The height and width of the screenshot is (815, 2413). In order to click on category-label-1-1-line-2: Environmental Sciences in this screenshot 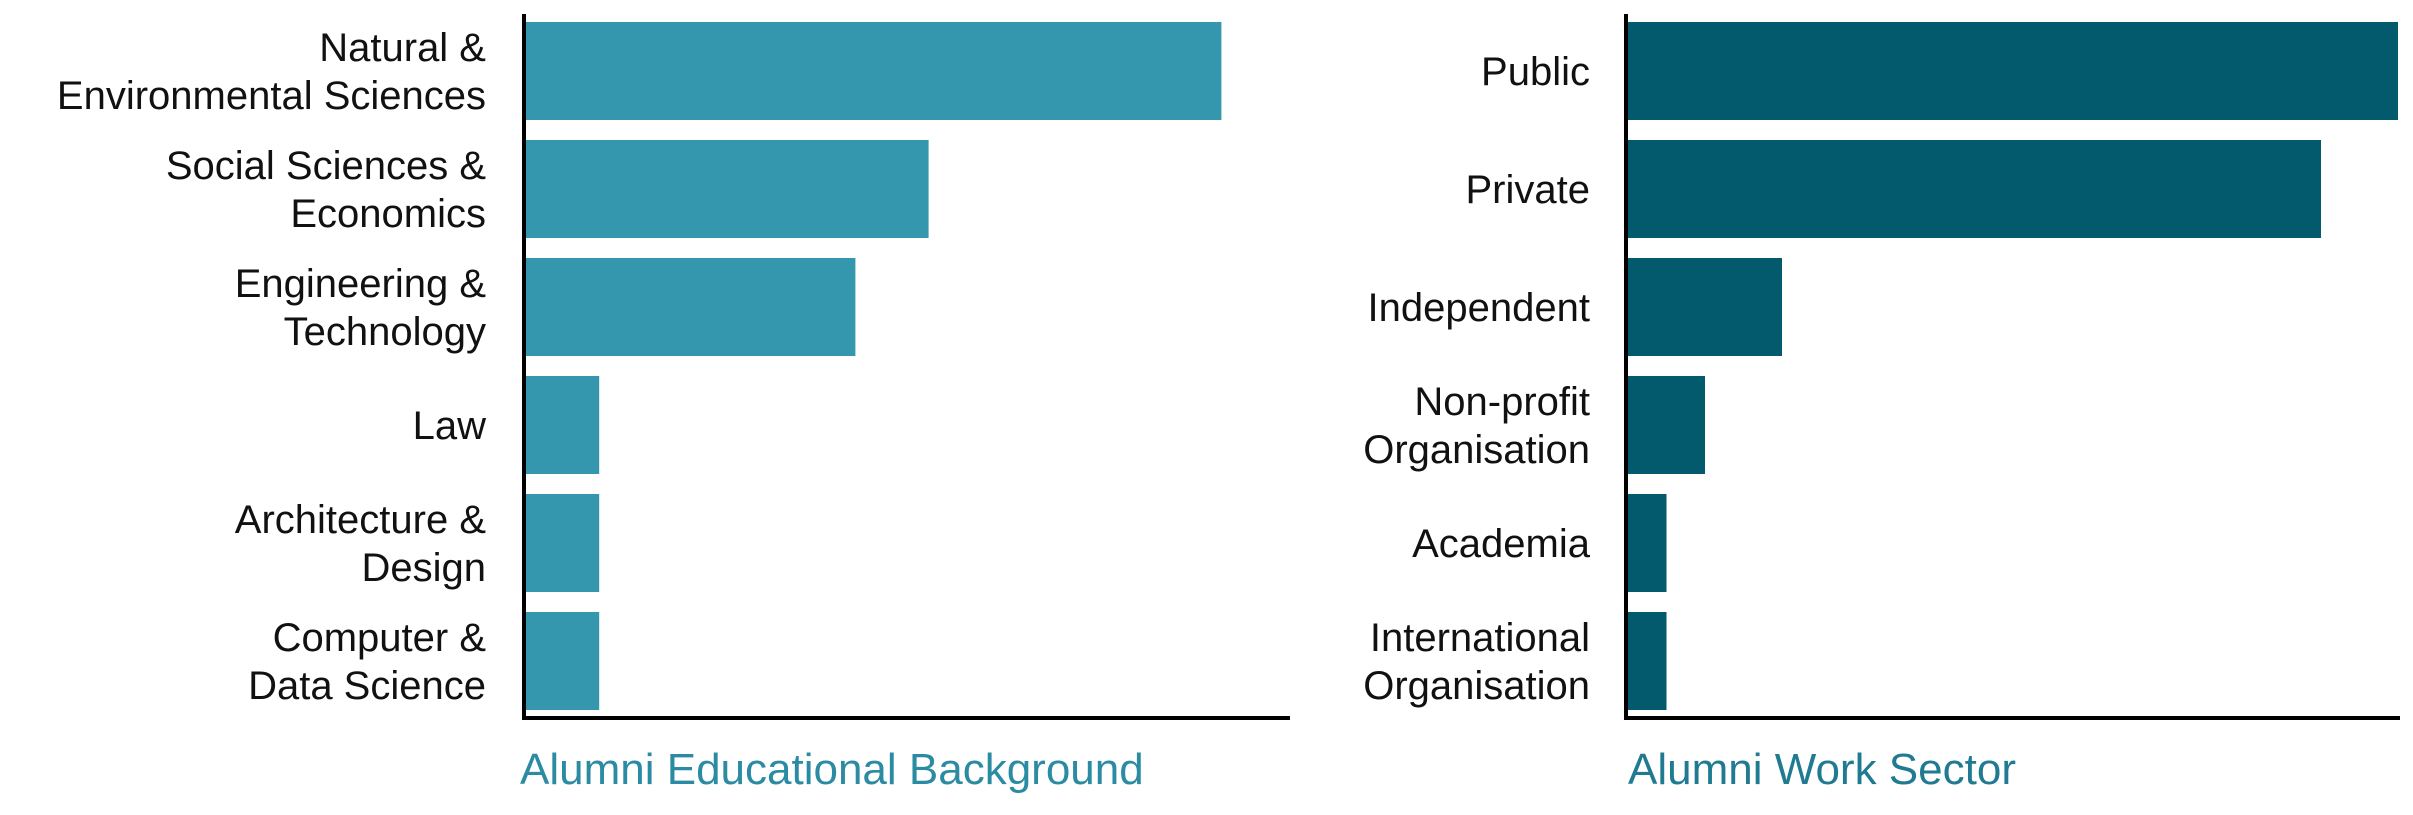, I will do `click(271, 96)`.